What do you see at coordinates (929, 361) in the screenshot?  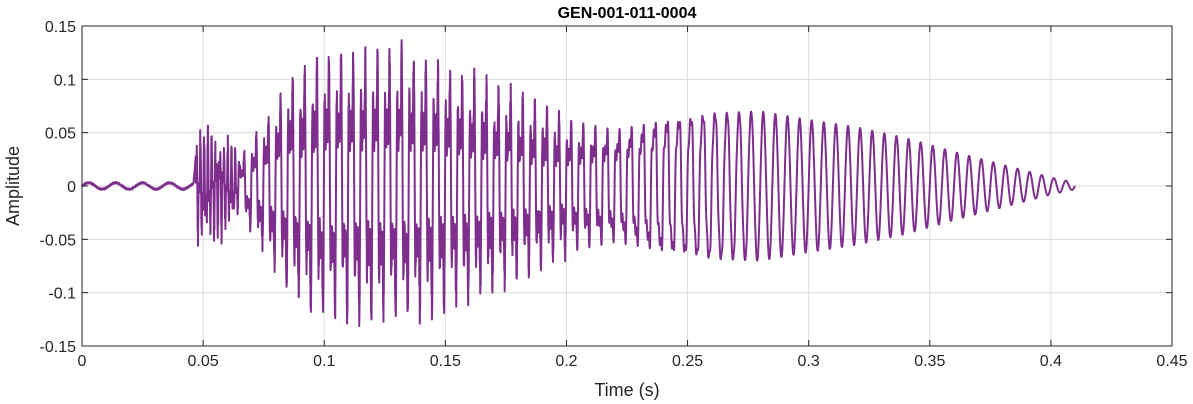 I see `x-tick-label: 0.35` at bounding box center [929, 361].